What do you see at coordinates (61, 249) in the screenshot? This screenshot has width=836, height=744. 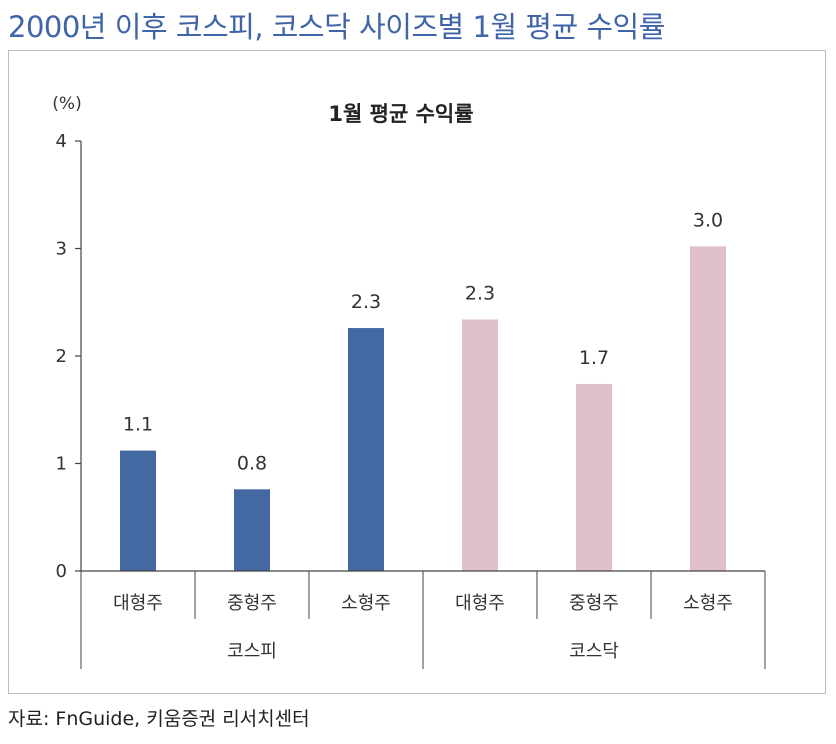 I see `y-tick-label: 3` at bounding box center [61, 249].